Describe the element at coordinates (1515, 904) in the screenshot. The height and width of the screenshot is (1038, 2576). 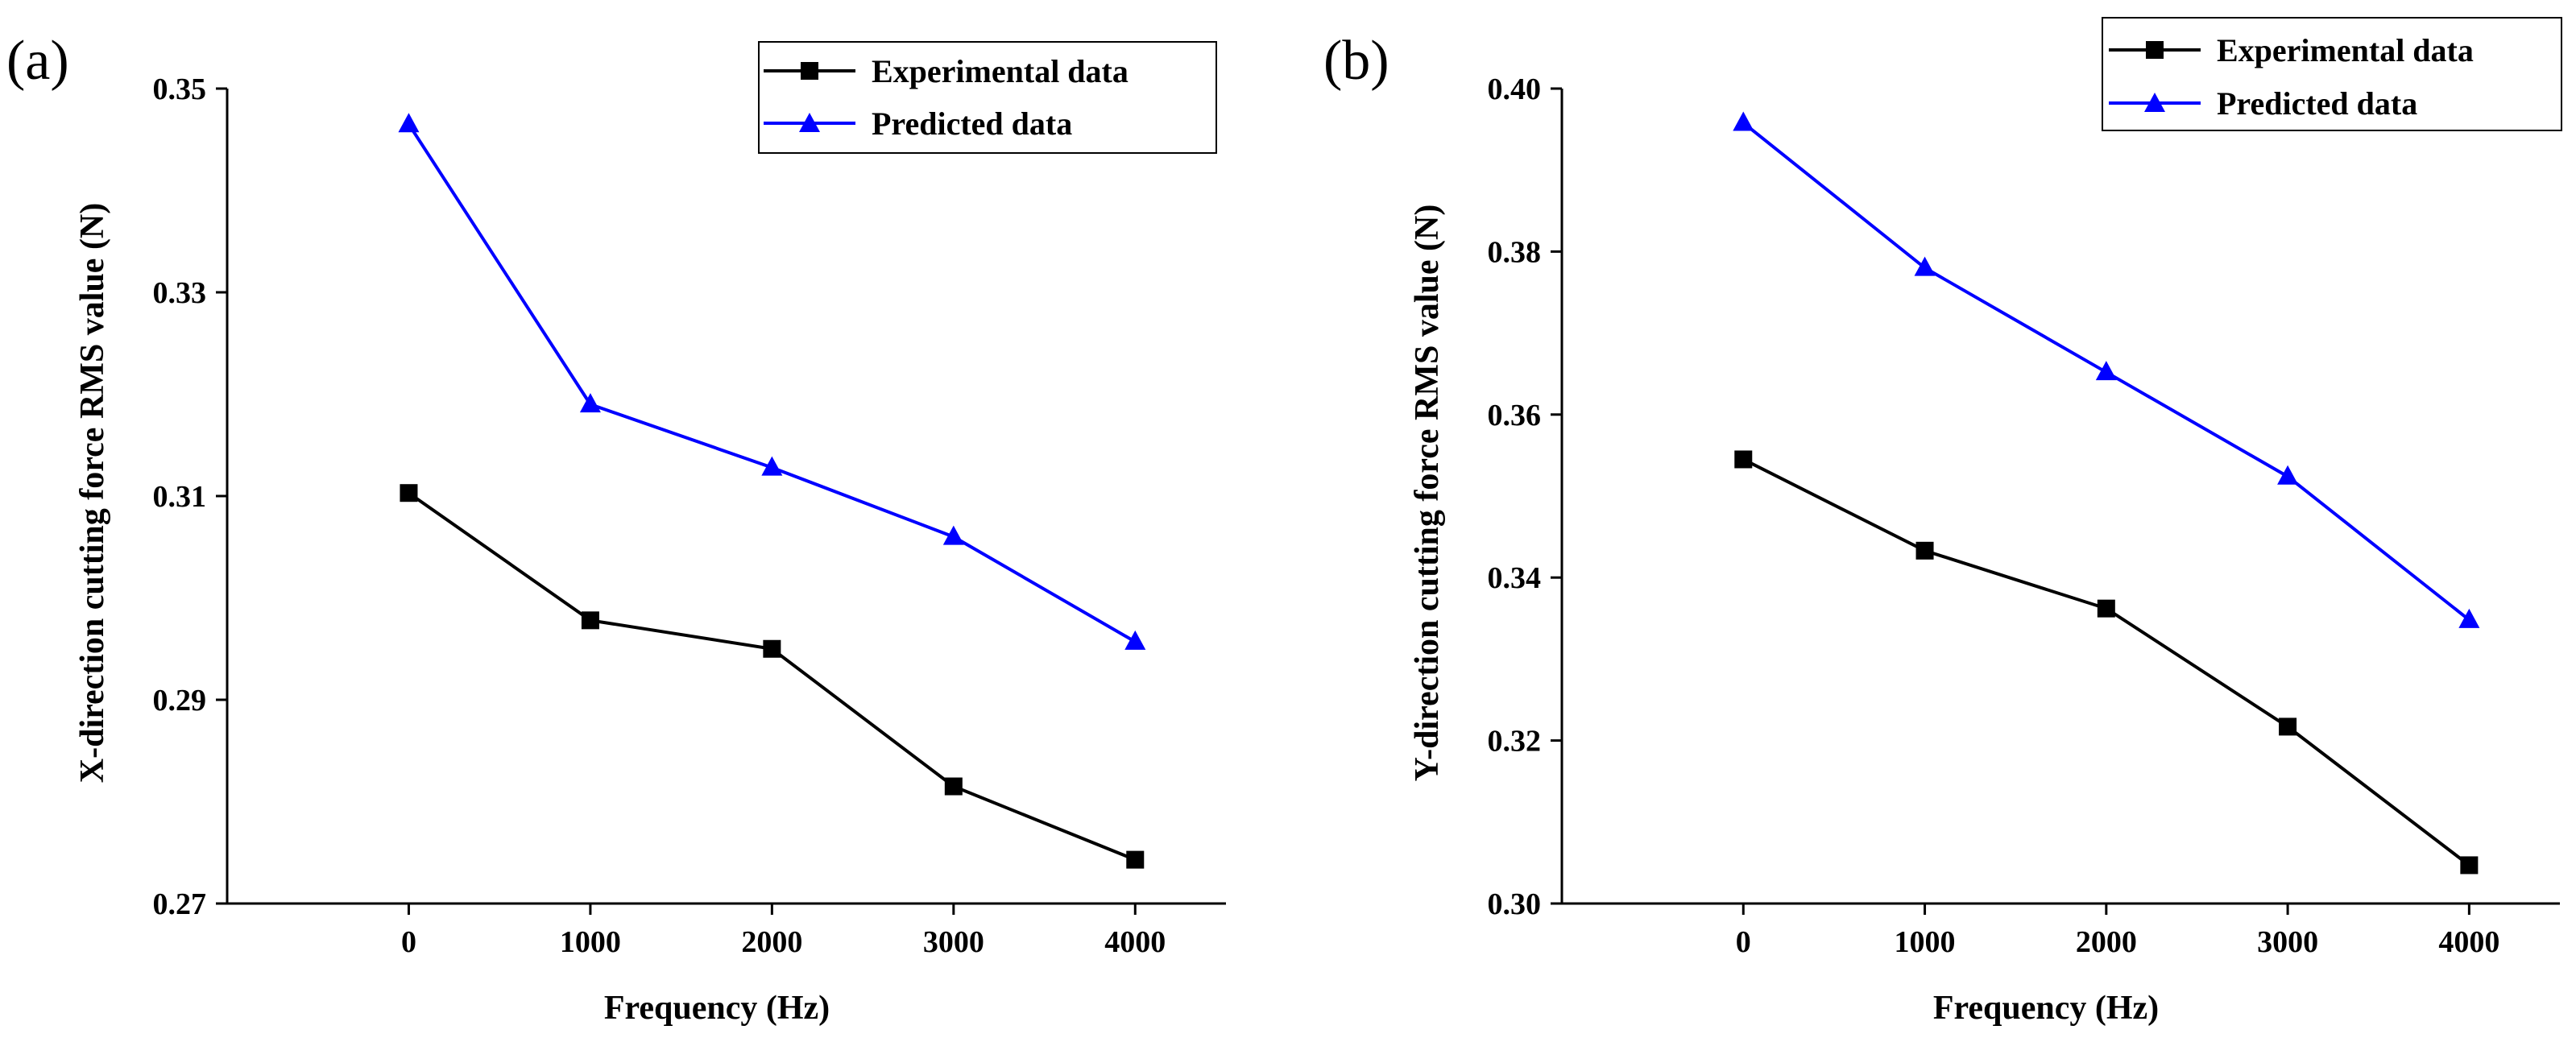
I see `y-tick-label: 0.30` at that location.